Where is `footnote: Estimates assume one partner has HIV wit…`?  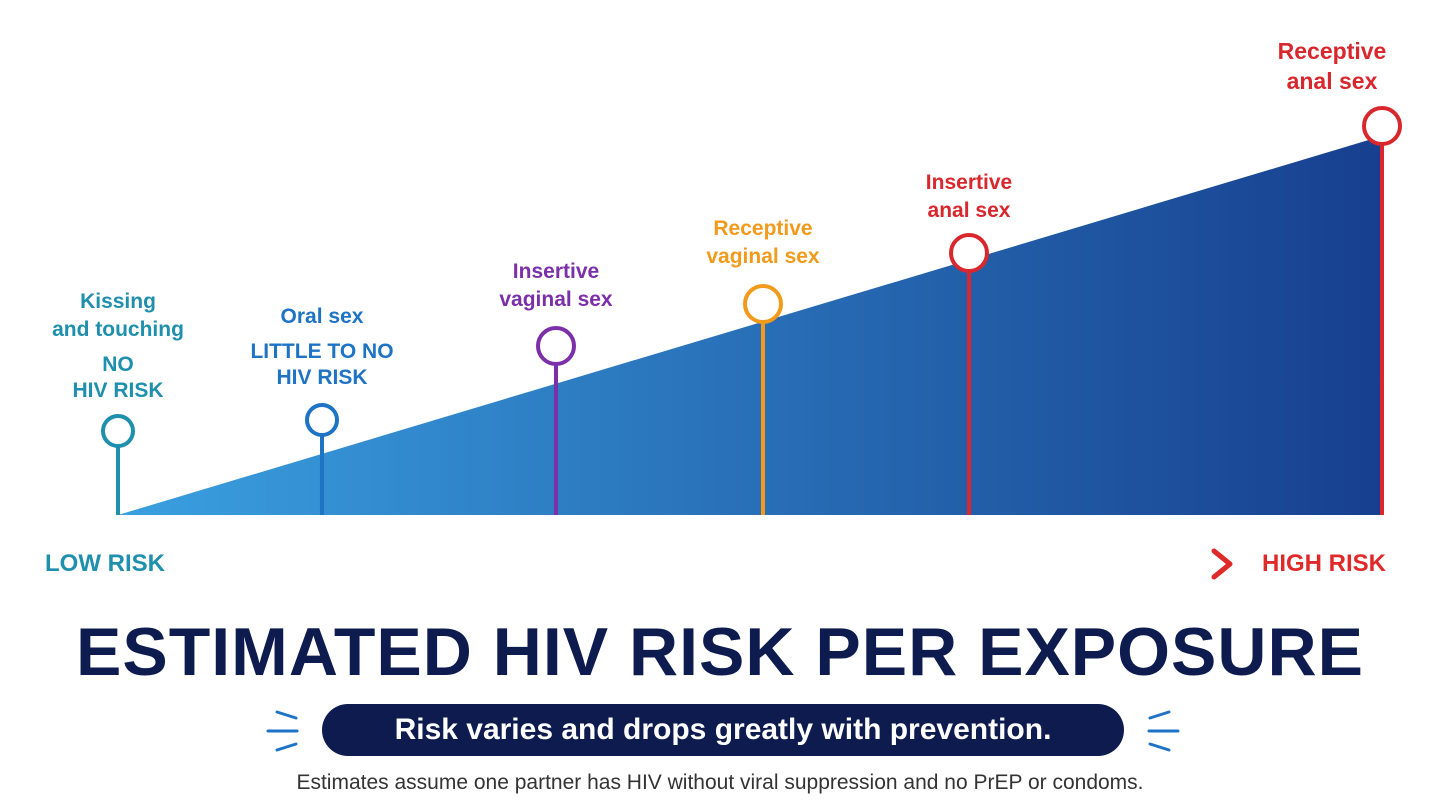
footnote: Estimates assume one partner has HIV wit… is located at coordinates (720, 782).